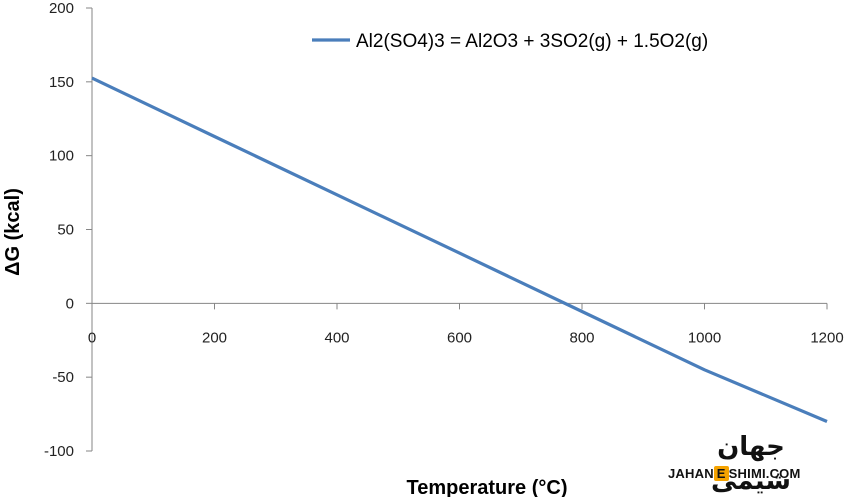 The width and height of the screenshot is (850, 498). What do you see at coordinates (487, 487) in the screenshot?
I see `x-axis-title: Temperature (°C)` at bounding box center [487, 487].